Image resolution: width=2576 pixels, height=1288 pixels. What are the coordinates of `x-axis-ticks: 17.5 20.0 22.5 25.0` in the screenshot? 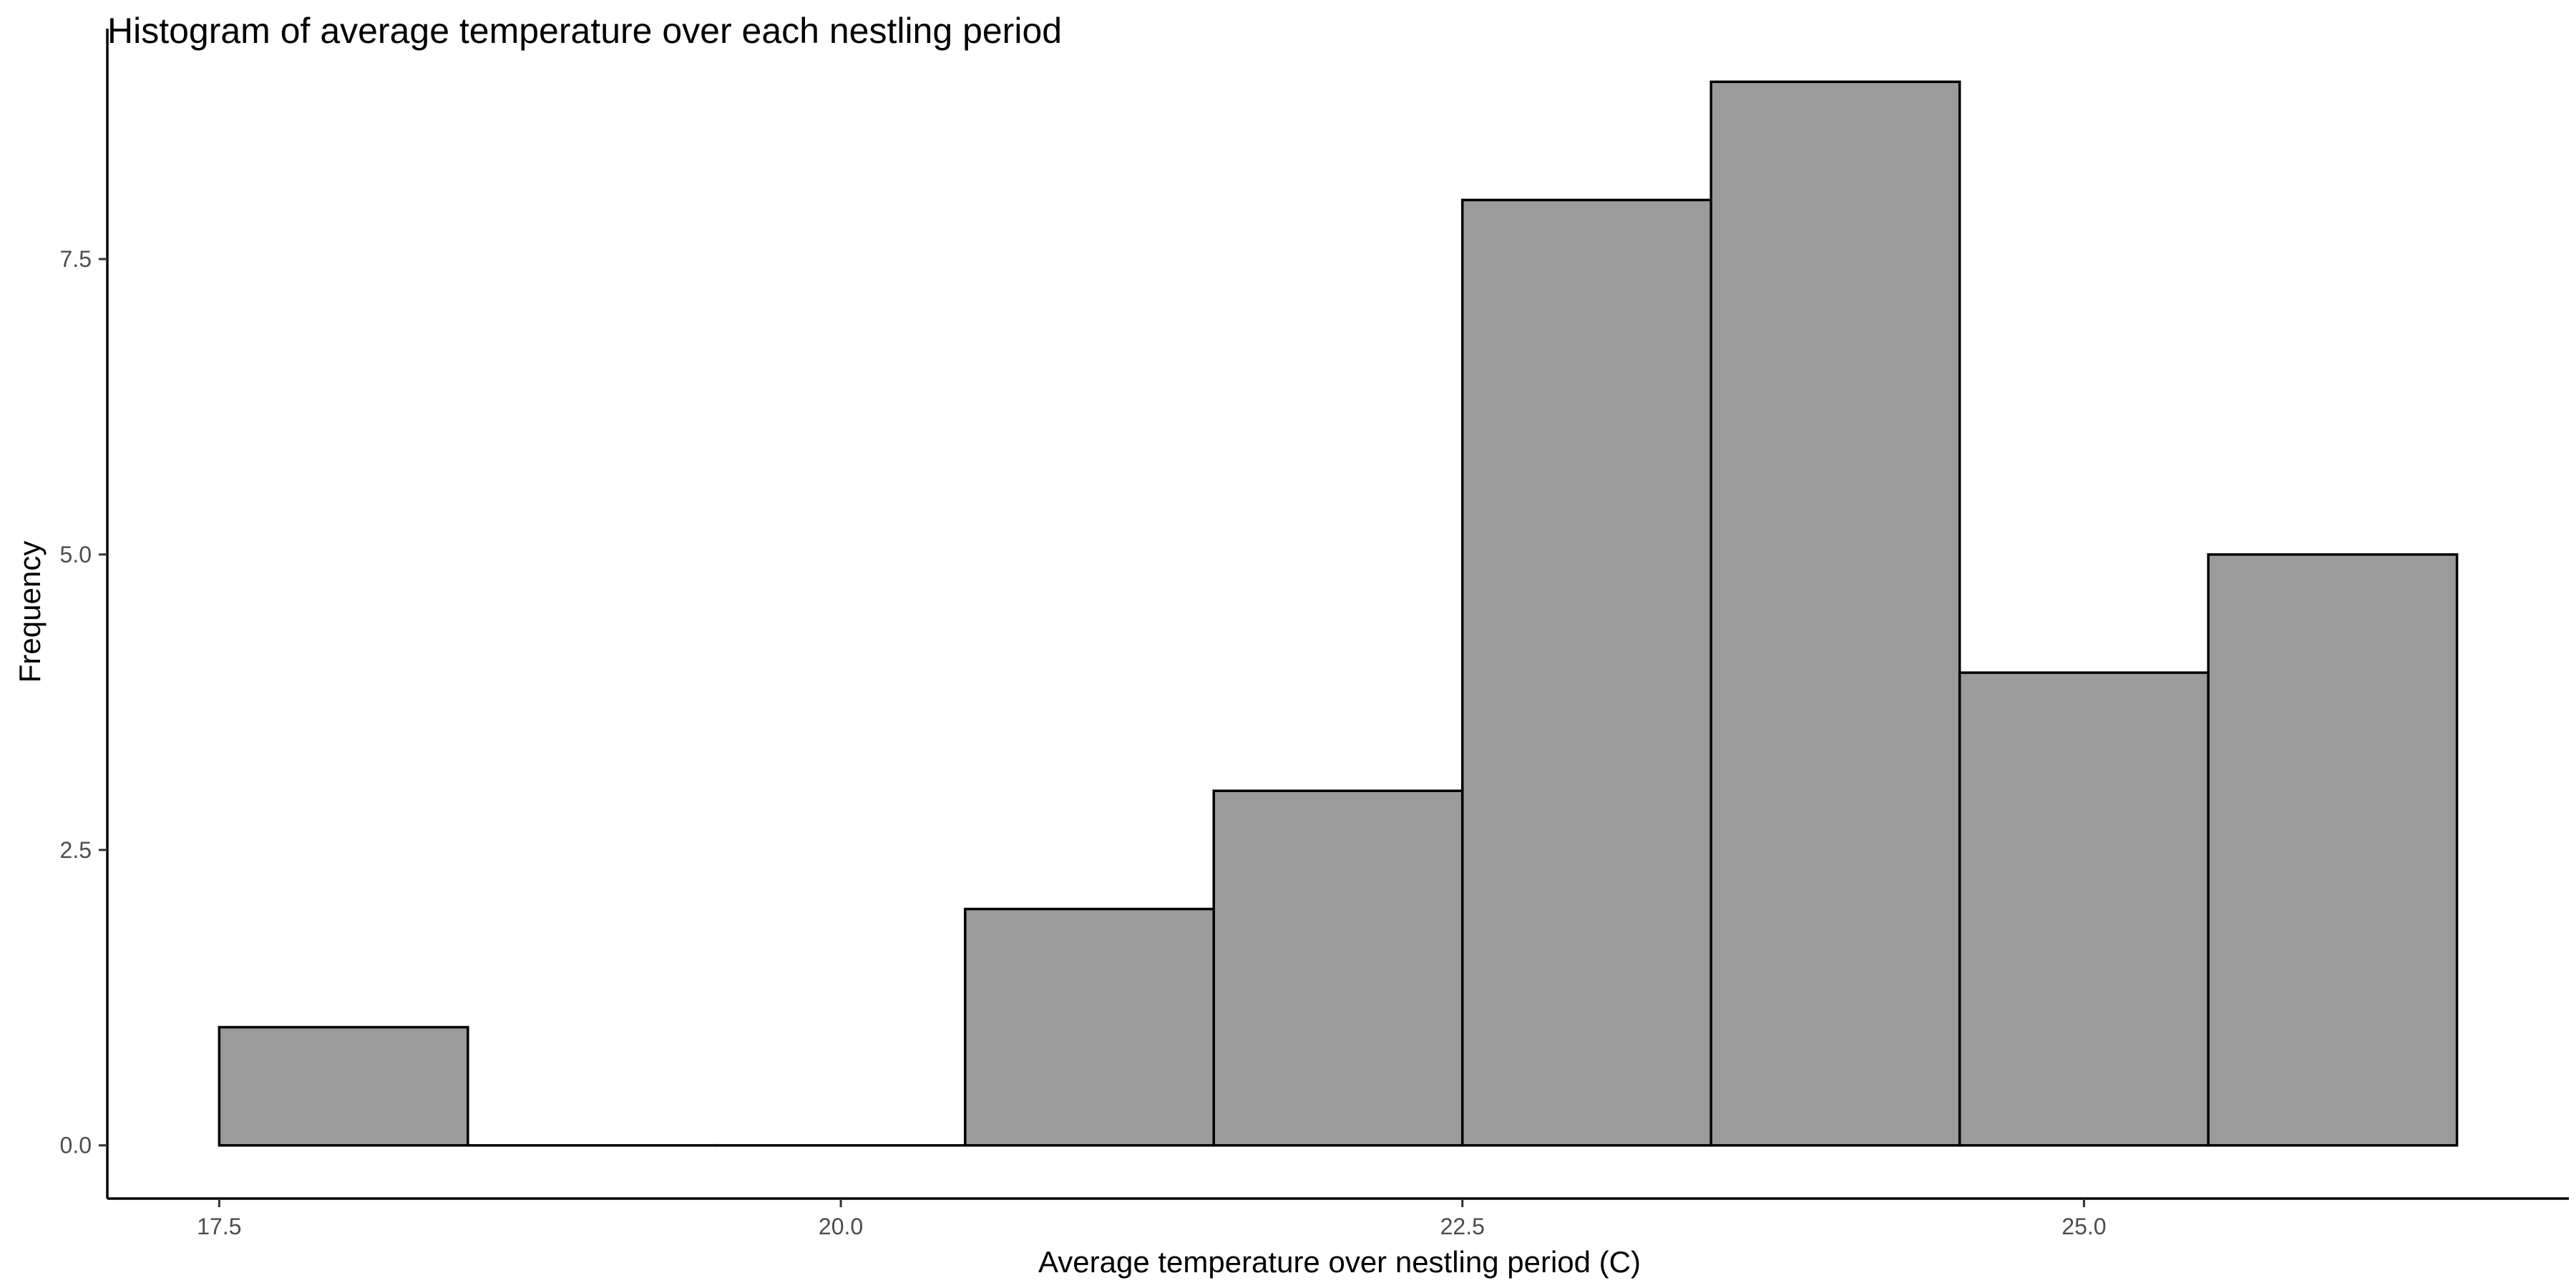 It's located at (1152, 1219).